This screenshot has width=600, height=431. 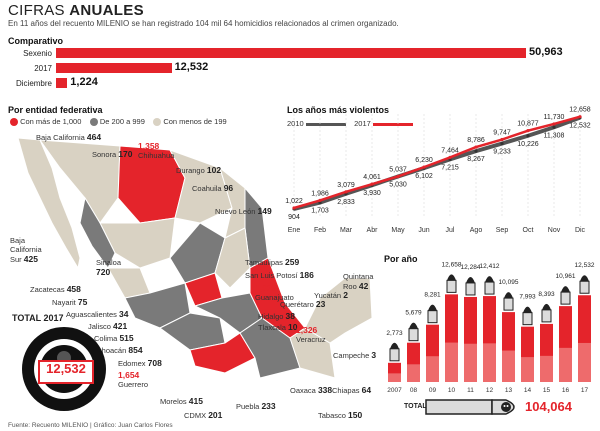 What do you see at coordinates (243, 211) in the screenshot?
I see `state-label: Nuevo León 149` at bounding box center [243, 211].